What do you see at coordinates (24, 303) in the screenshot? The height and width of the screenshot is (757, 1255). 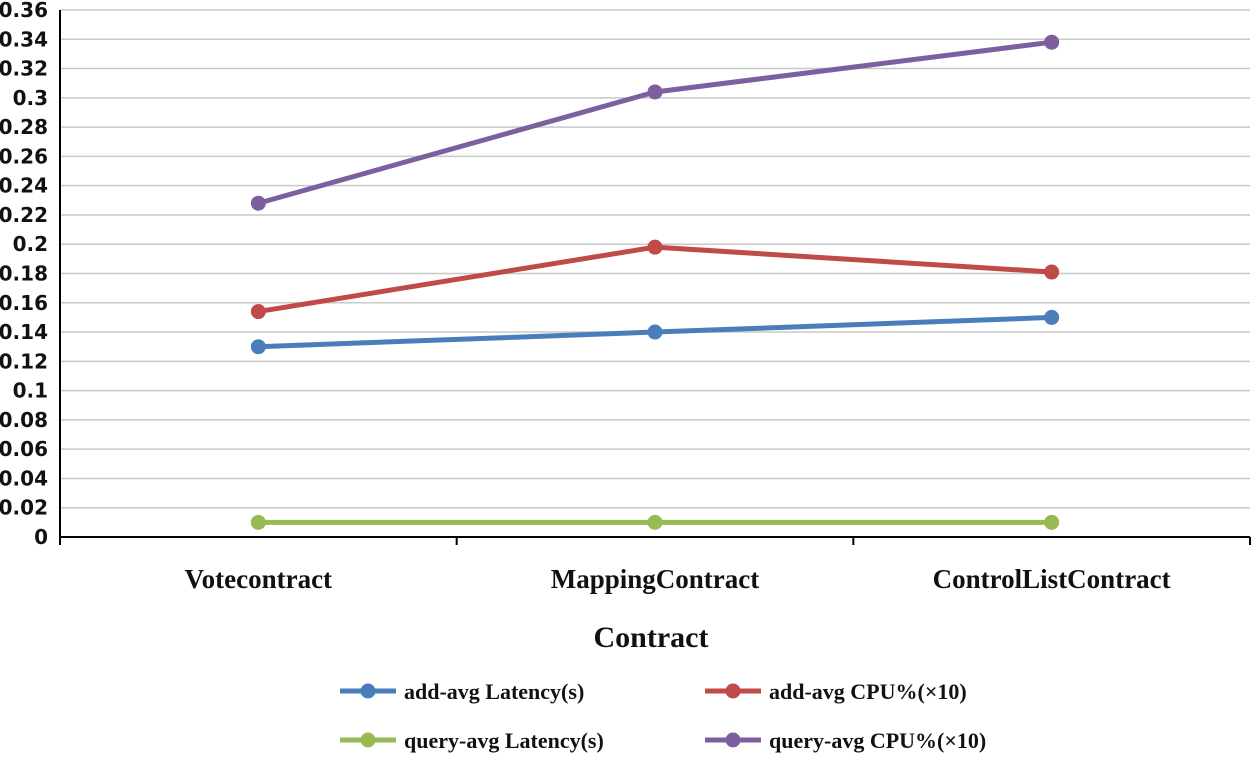 I see `y-tick-label: 0.16` at bounding box center [24, 303].